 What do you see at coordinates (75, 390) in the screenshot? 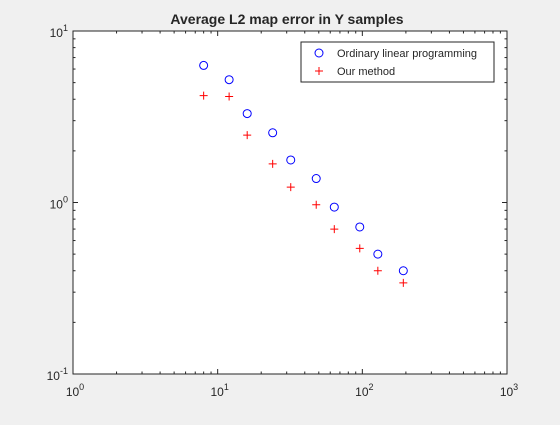
I see `x-tick-label: 10⁰` at bounding box center [75, 390].